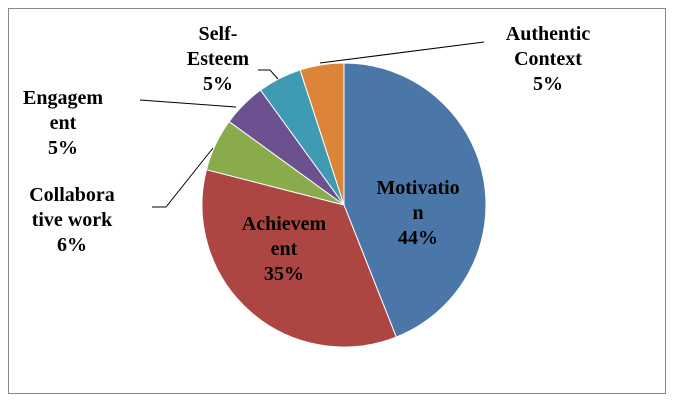 The width and height of the screenshot is (673, 401). Describe the element at coordinates (218, 46) in the screenshot. I see `category-label: Self-Esteem` at that location.